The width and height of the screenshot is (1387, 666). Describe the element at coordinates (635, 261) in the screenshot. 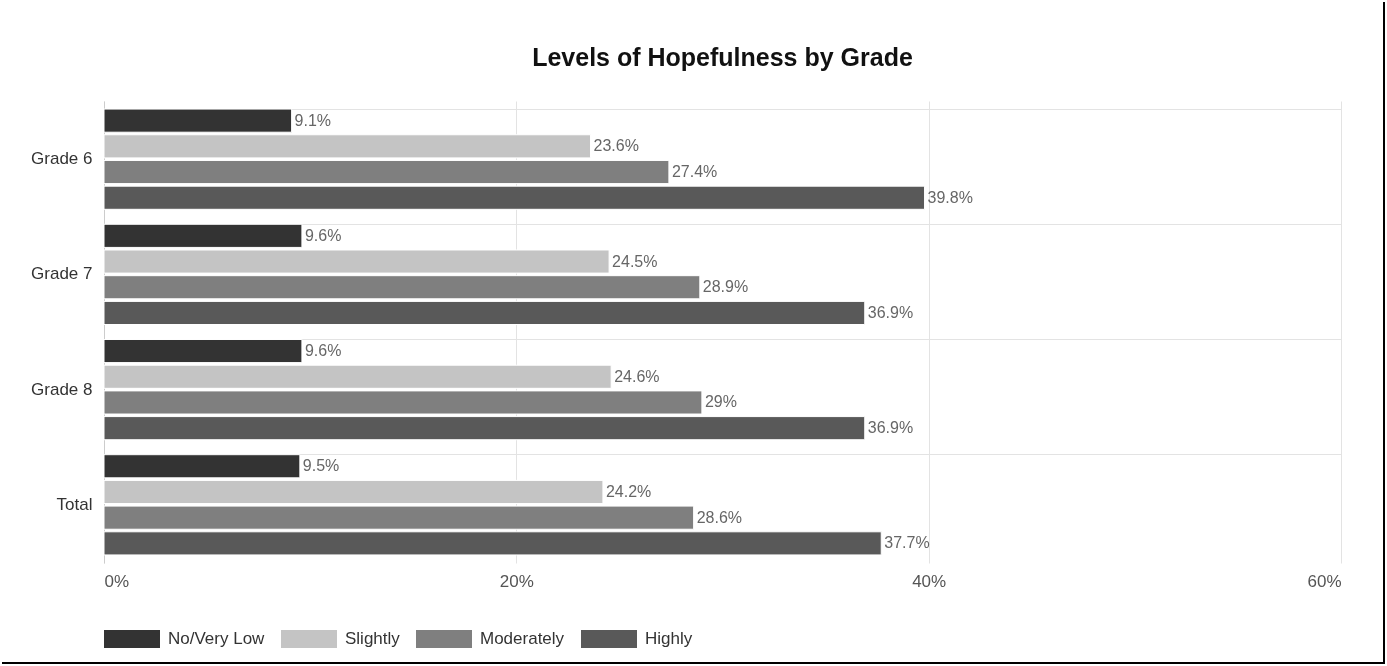

I see `data-label: 24.5%` at that location.